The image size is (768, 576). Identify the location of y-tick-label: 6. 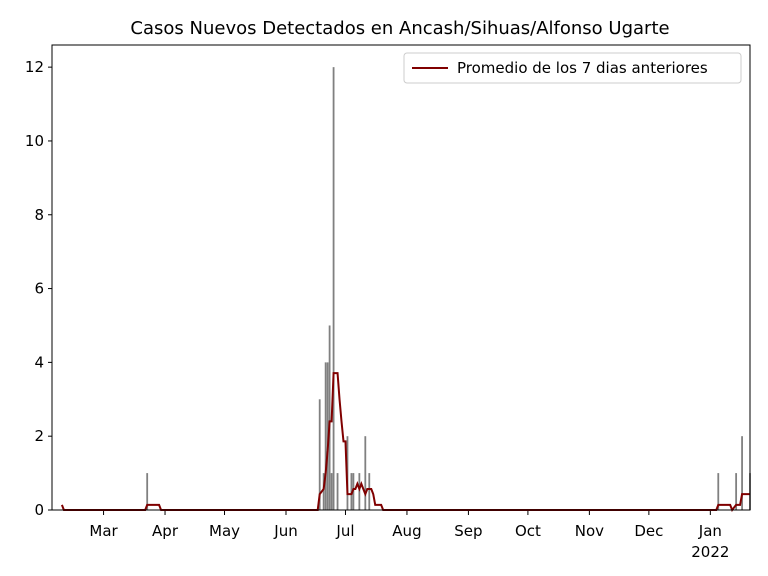
(39, 289).